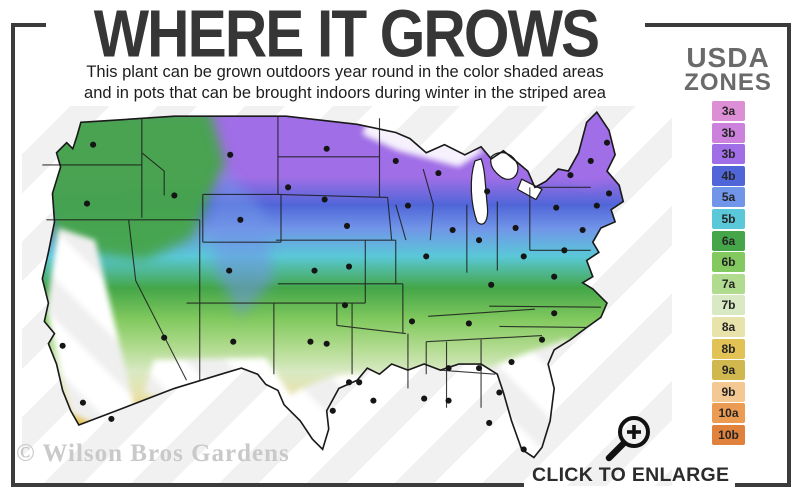  I want to click on zone-swatch-8a: 8a, so click(728, 327).